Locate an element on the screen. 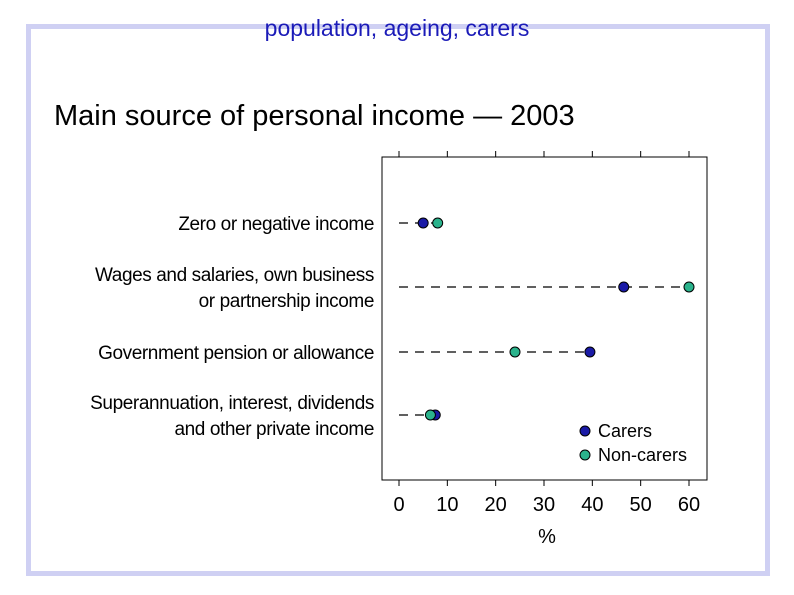 The height and width of the screenshot is (595, 794). category-label: or partnership income is located at coordinates (286, 301).